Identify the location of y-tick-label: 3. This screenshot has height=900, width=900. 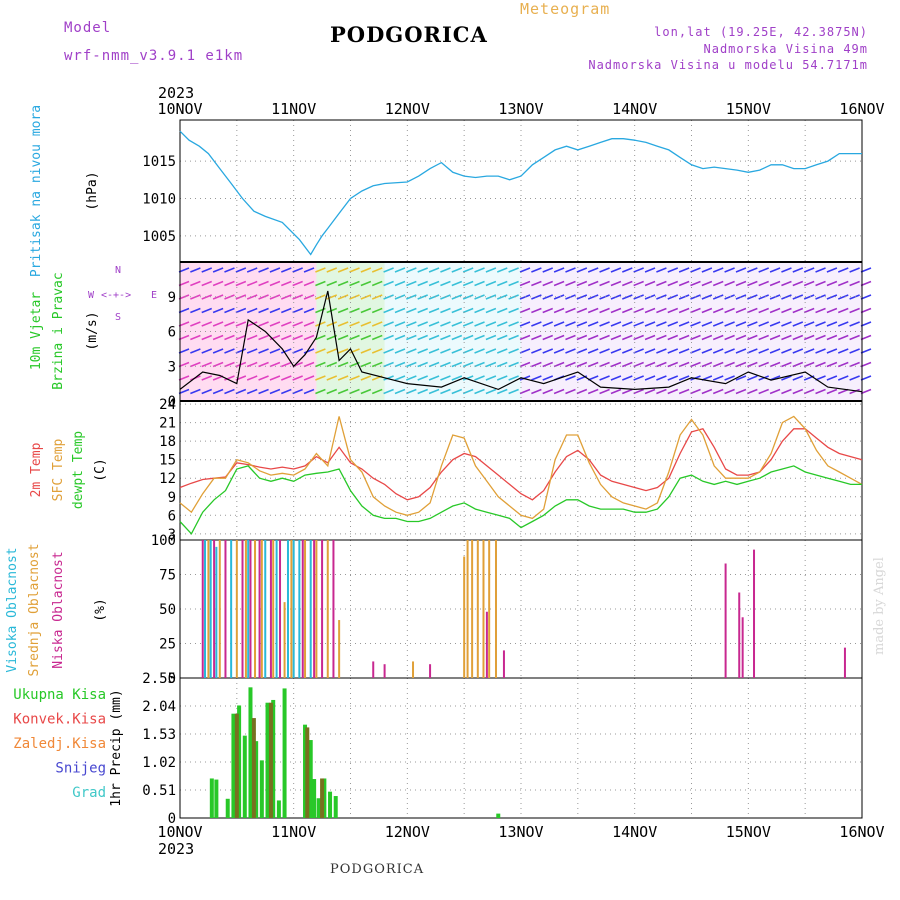
(172, 367).